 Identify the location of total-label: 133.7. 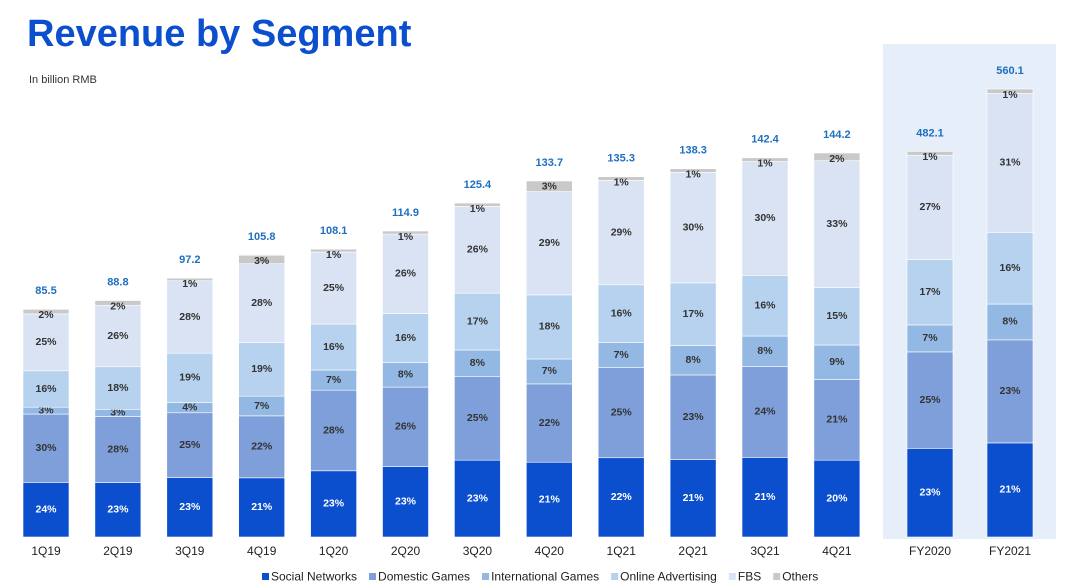
(550, 163).